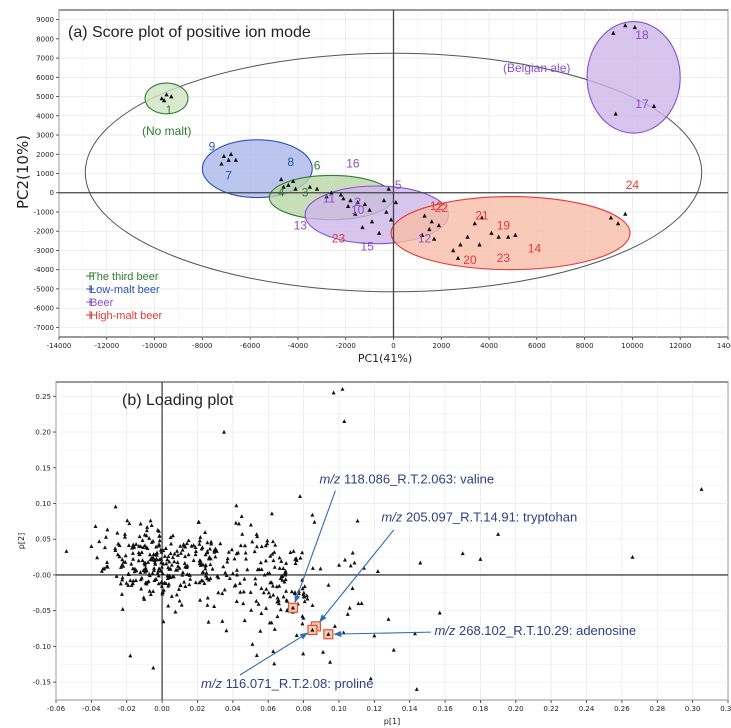 The width and height of the screenshot is (731, 728). Describe the element at coordinates (441, 346) in the screenshot. I see `score-xtick-label-8: 2000` at that location.